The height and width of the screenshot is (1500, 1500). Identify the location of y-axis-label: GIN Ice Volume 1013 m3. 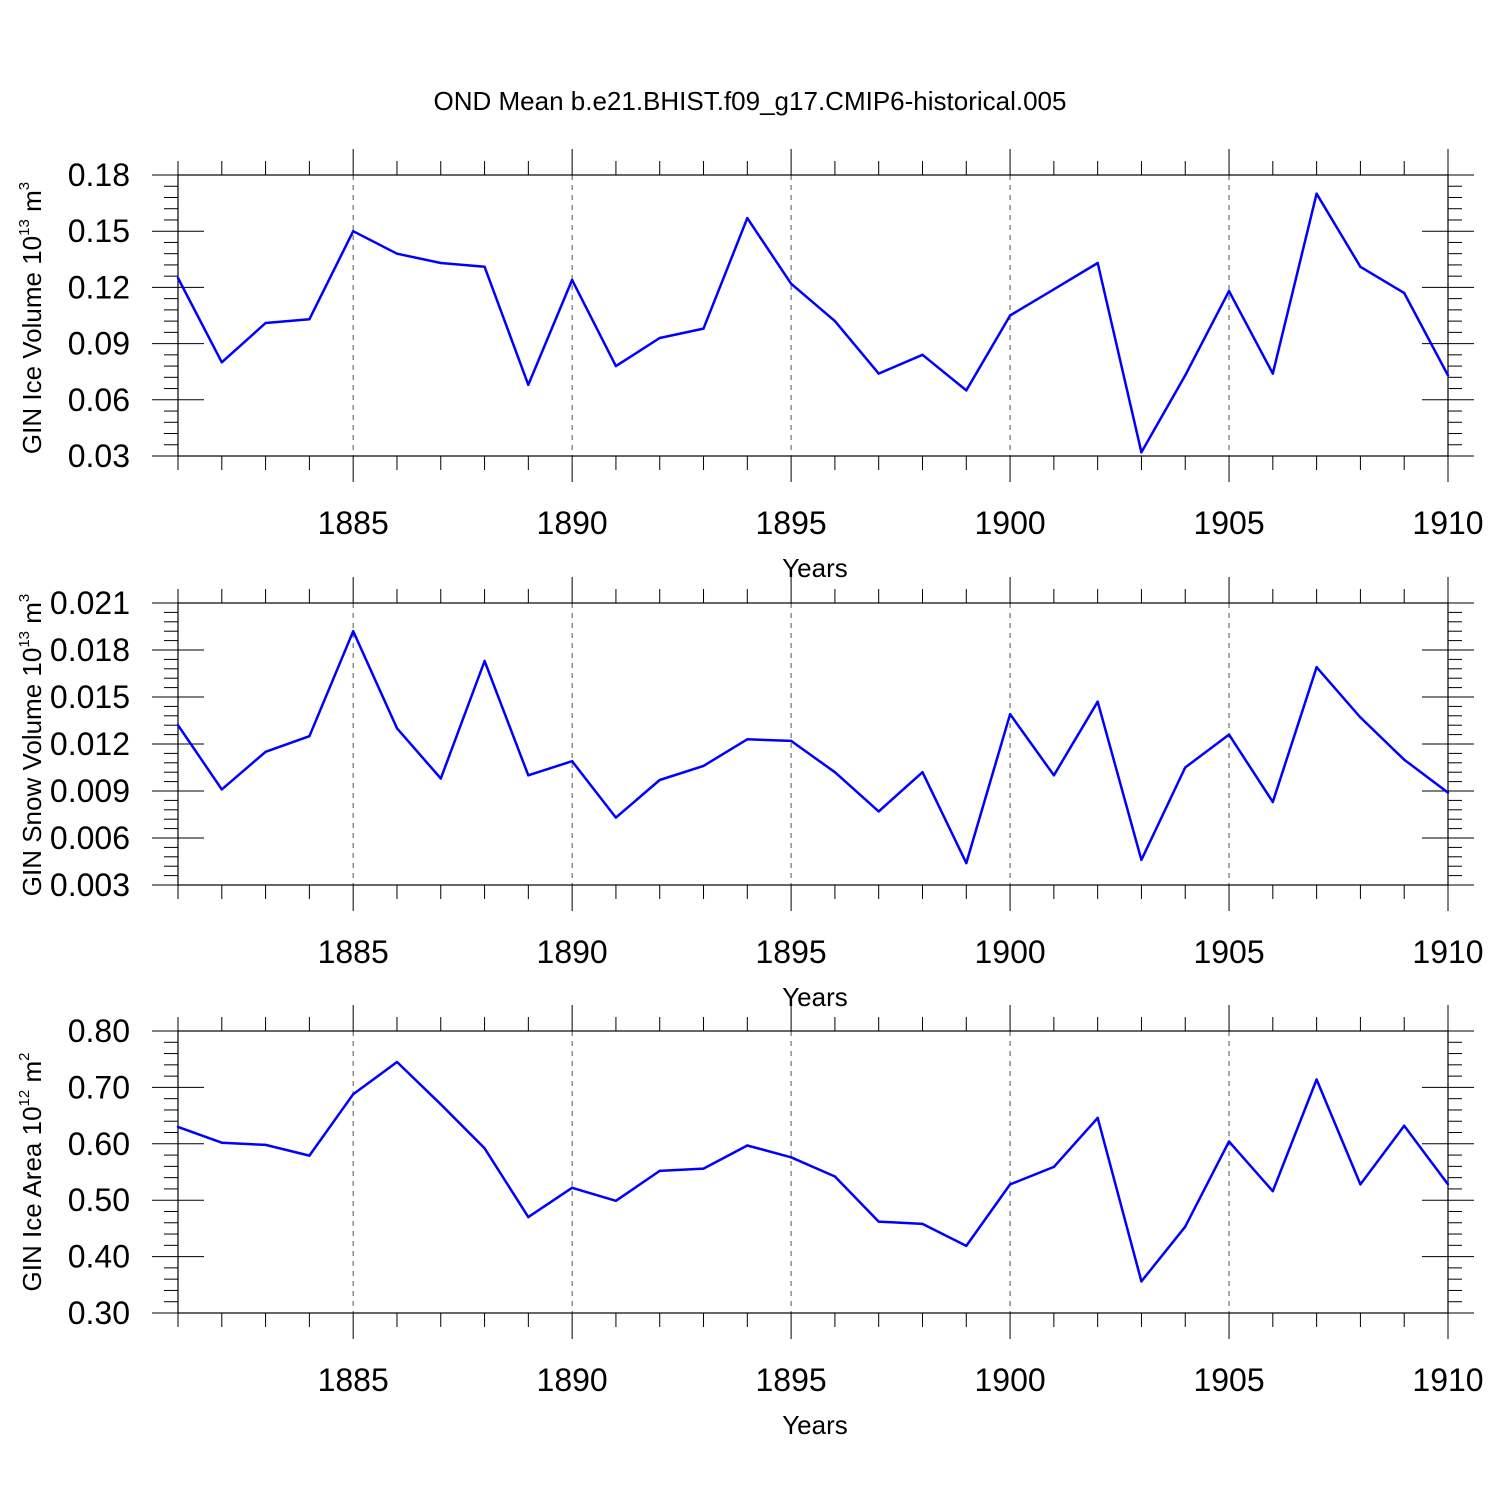
(31, 318).